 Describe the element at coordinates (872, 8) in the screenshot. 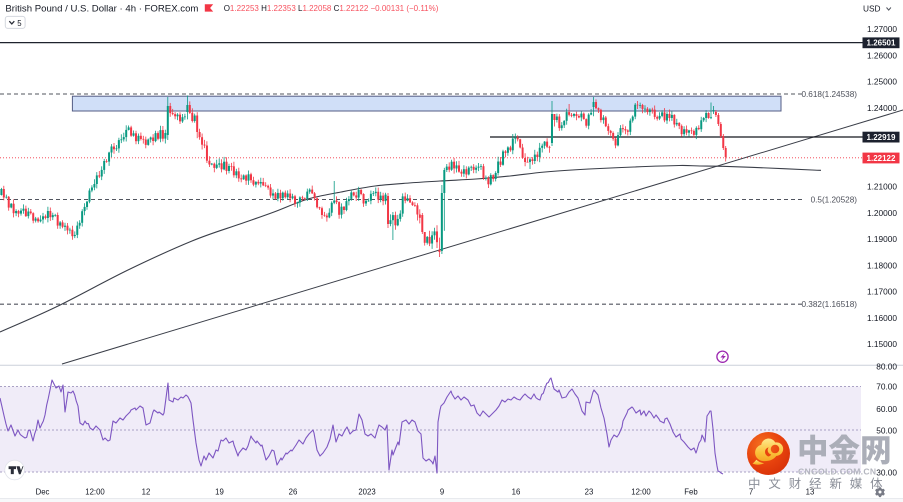

I see `svg-text: USD` at that location.